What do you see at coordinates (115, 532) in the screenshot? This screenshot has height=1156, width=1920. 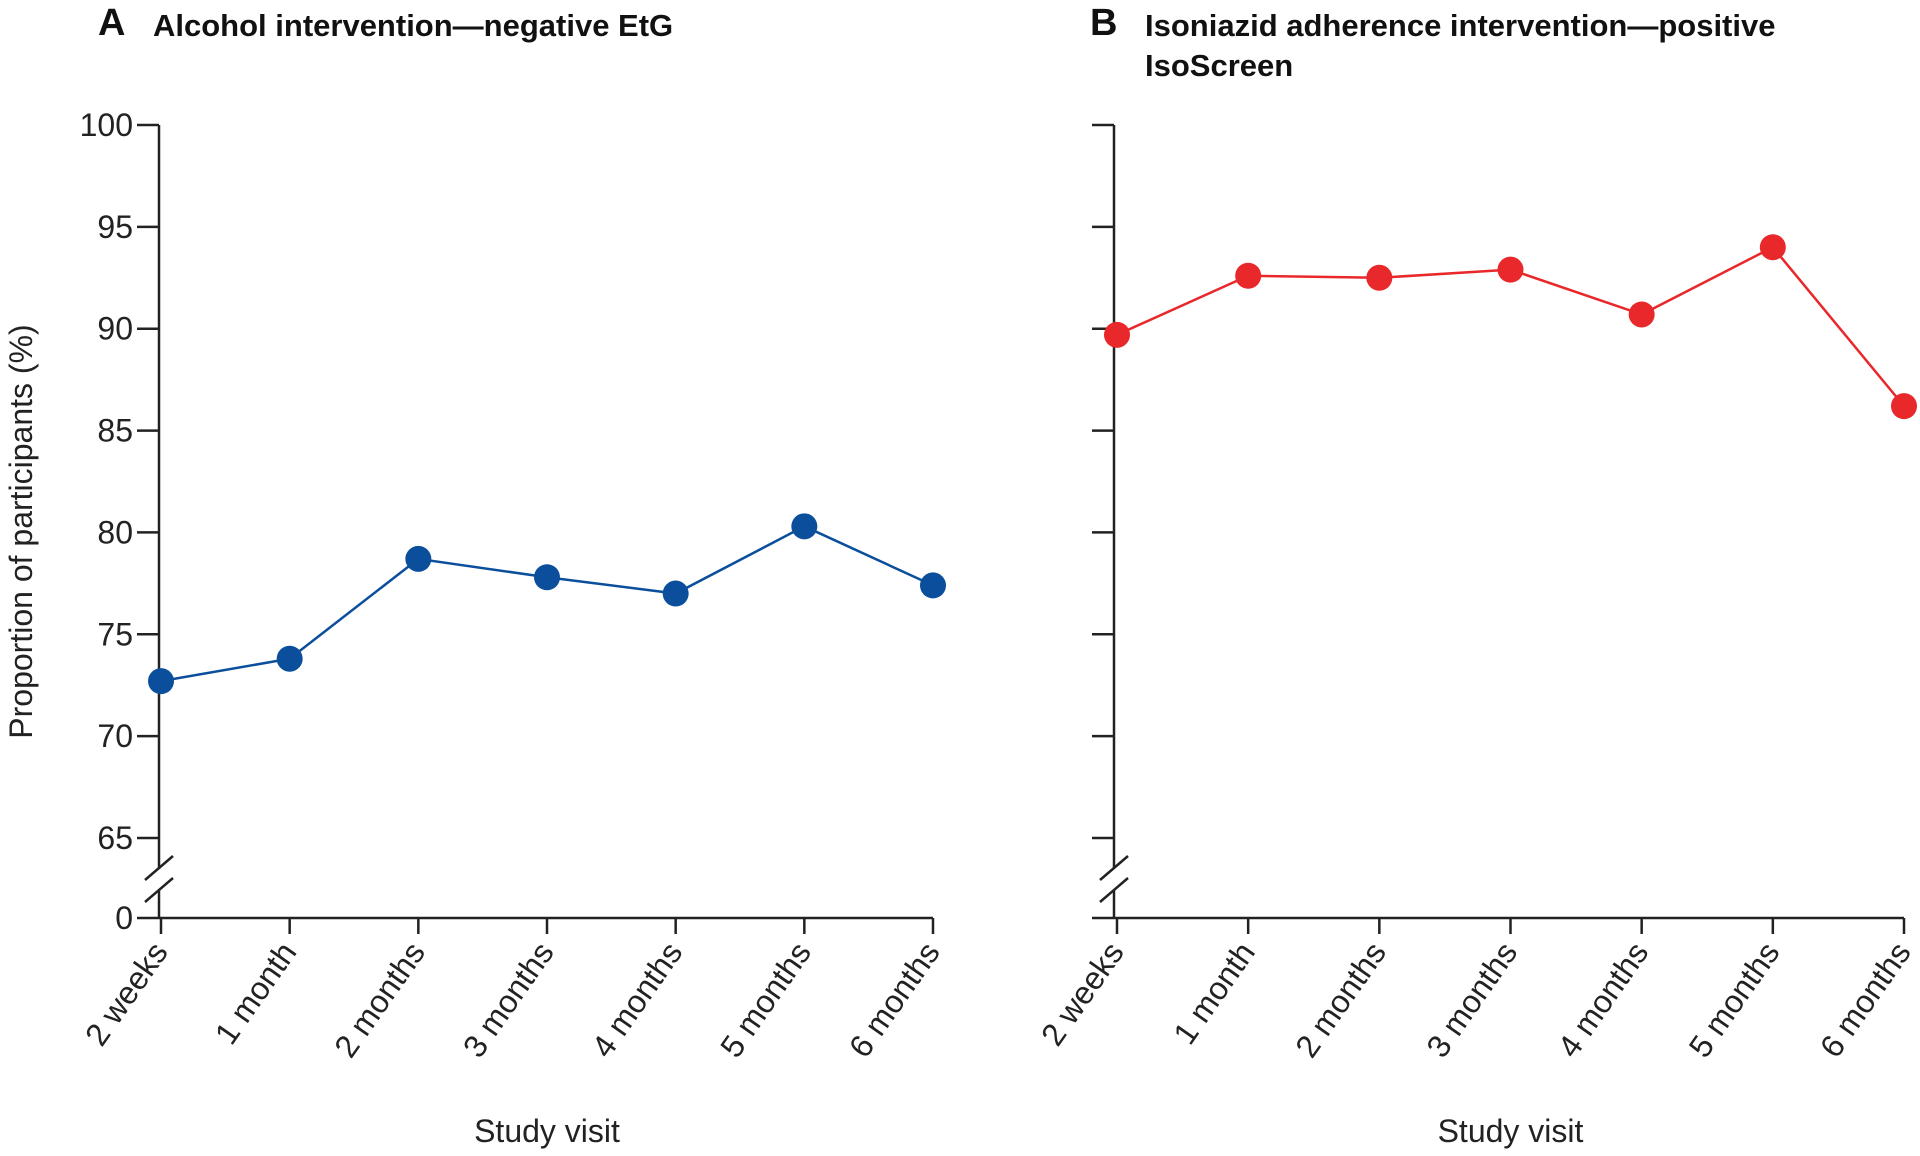 I see `y-tick-label: 80` at bounding box center [115, 532].